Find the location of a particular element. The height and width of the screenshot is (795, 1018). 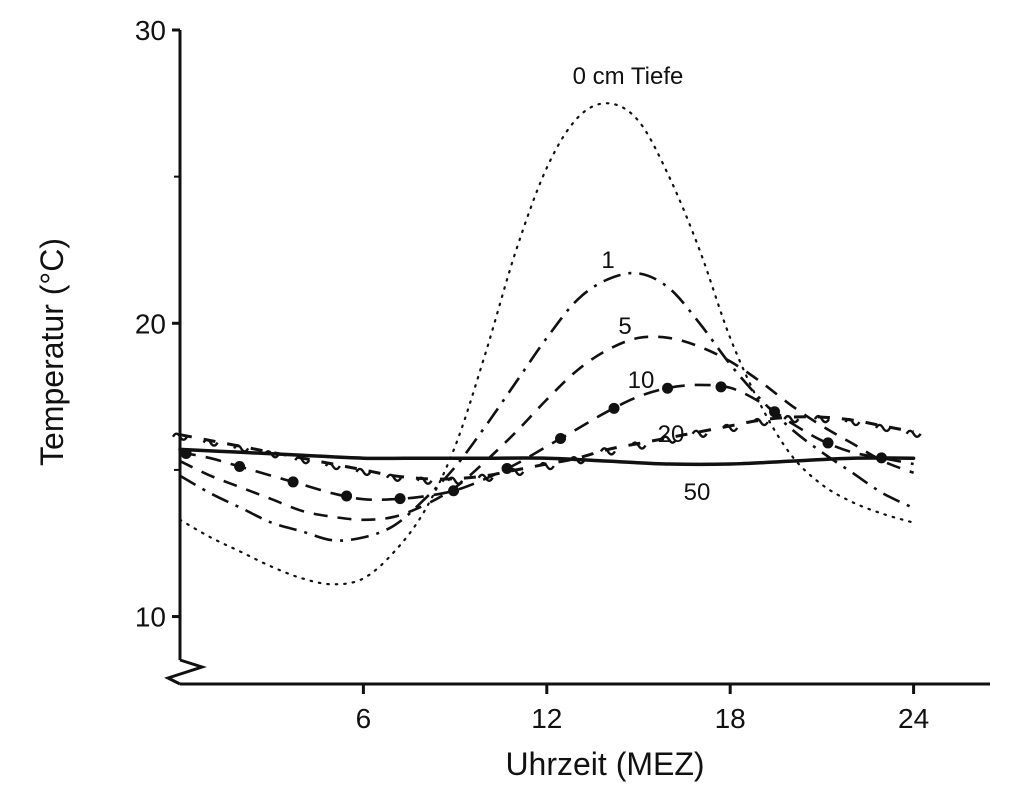

x-tick-label-2: 18 is located at coordinates (730, 718).